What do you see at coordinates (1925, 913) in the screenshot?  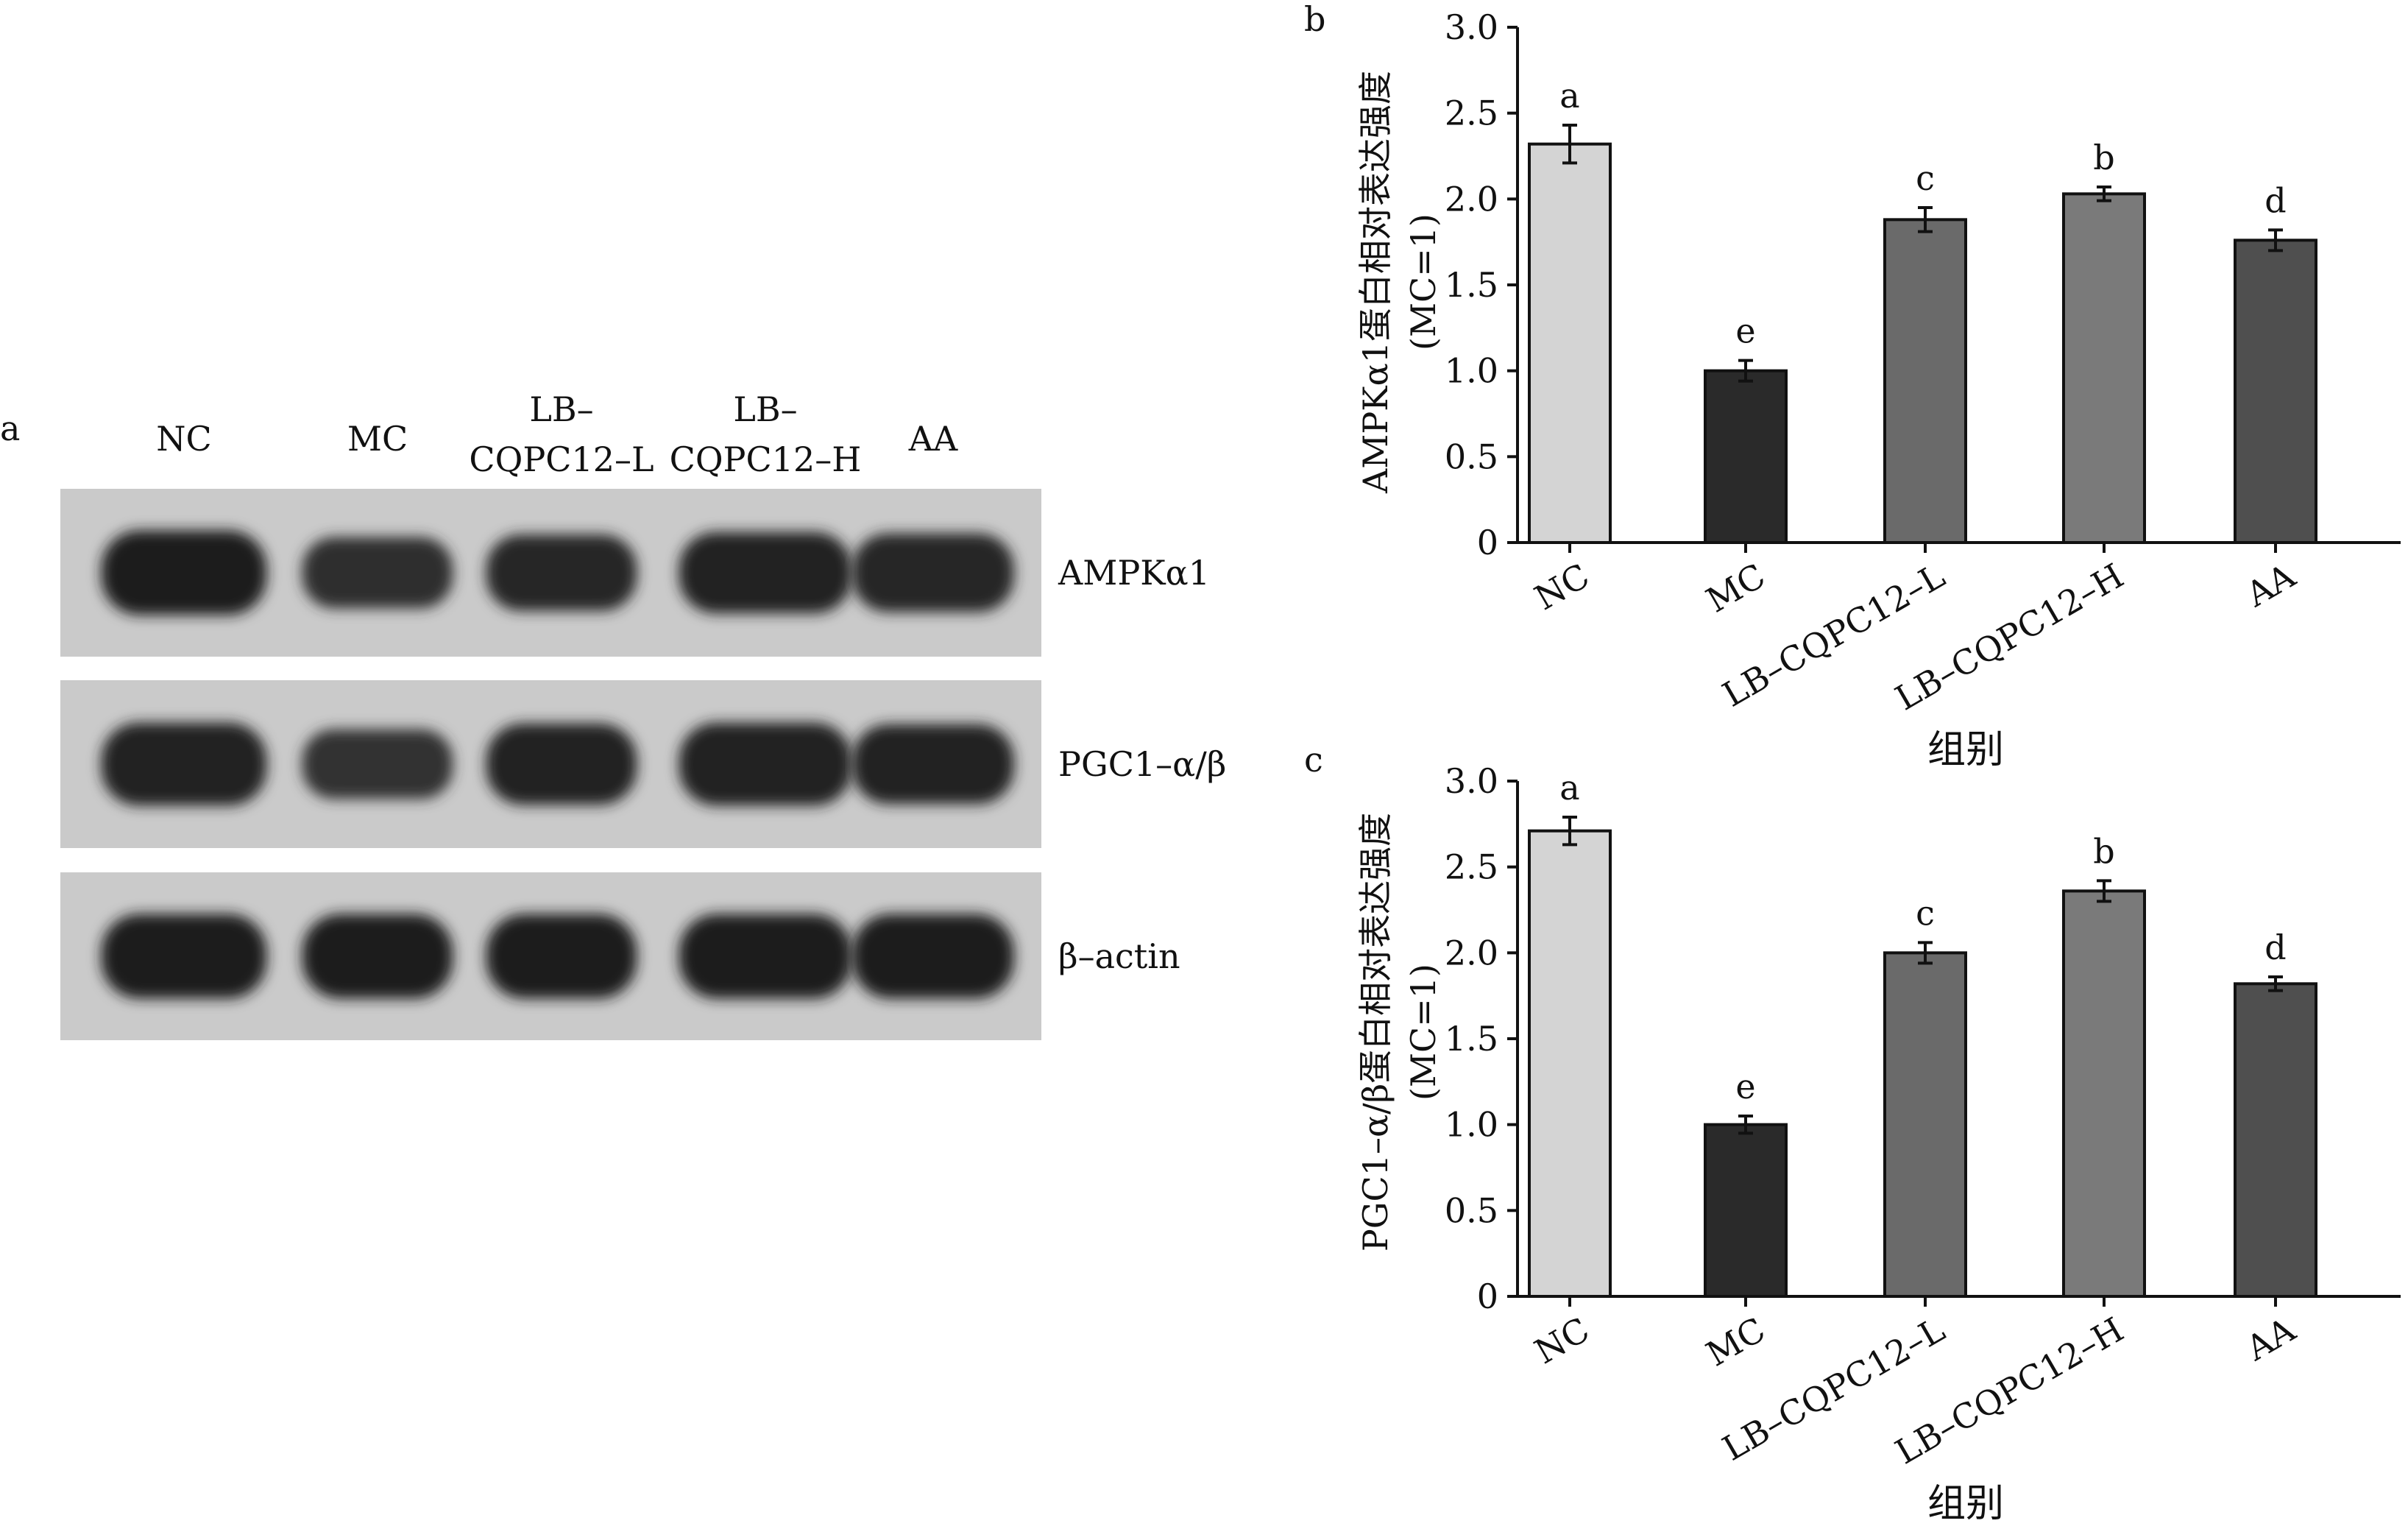 I see `c-sig-2: c` at bounding box center [1925, 913].